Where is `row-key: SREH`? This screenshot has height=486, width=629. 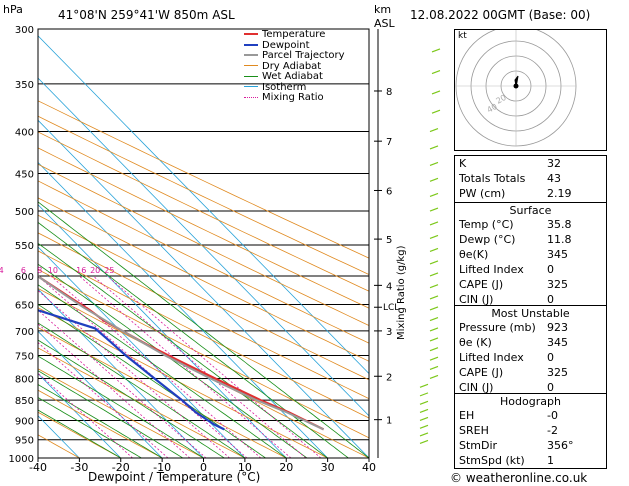 row-key: SREH is located at coordinates (474, 430).